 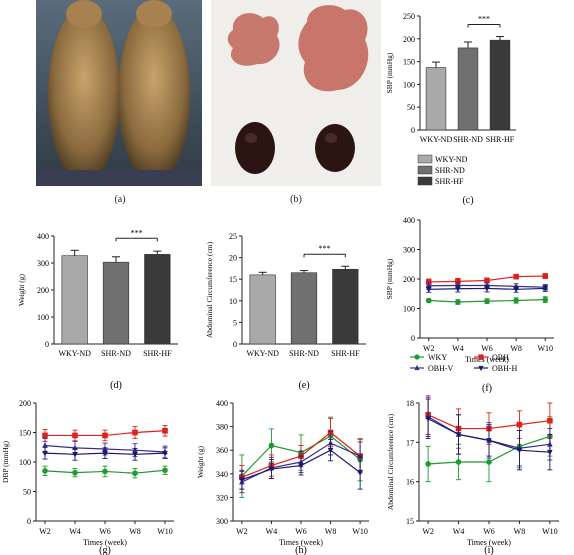 What do you see at coordinates (409, 16) in the screenshot?
I see `y-tick-label: 250` at bounding box center [409, 16].